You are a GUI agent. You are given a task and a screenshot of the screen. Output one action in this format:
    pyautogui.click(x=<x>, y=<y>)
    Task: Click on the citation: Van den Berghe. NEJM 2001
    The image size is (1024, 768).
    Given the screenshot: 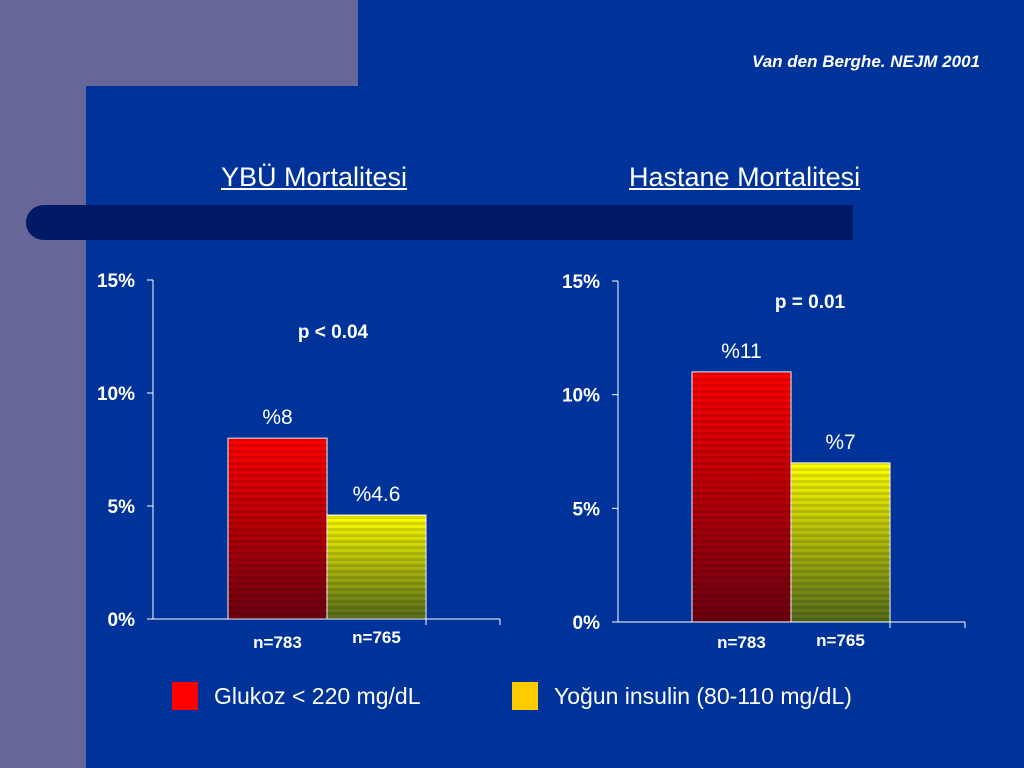 What is the action you would take?
    pyautogui.click(x=865, y=61)
    